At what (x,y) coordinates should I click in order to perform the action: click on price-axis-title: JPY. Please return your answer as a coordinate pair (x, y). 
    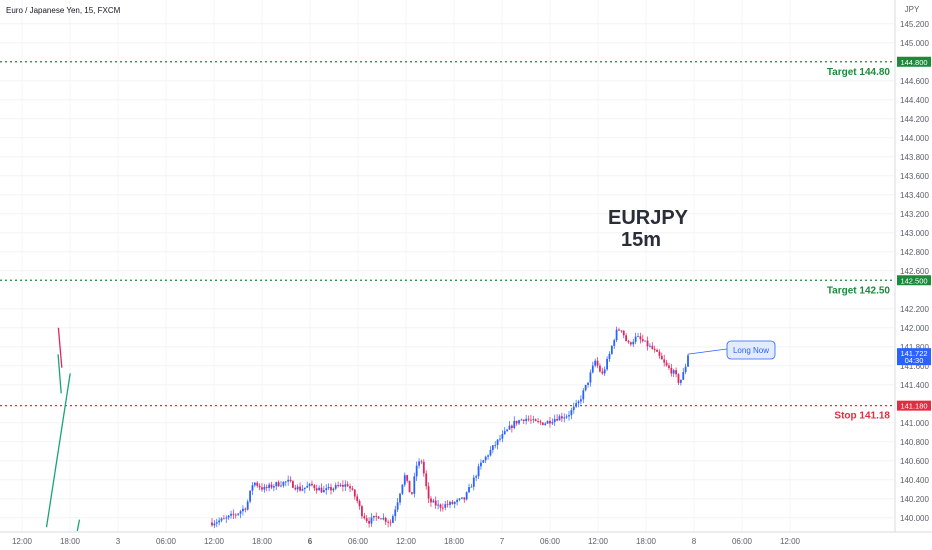
    Looking at the image, I should click on (912, 9).